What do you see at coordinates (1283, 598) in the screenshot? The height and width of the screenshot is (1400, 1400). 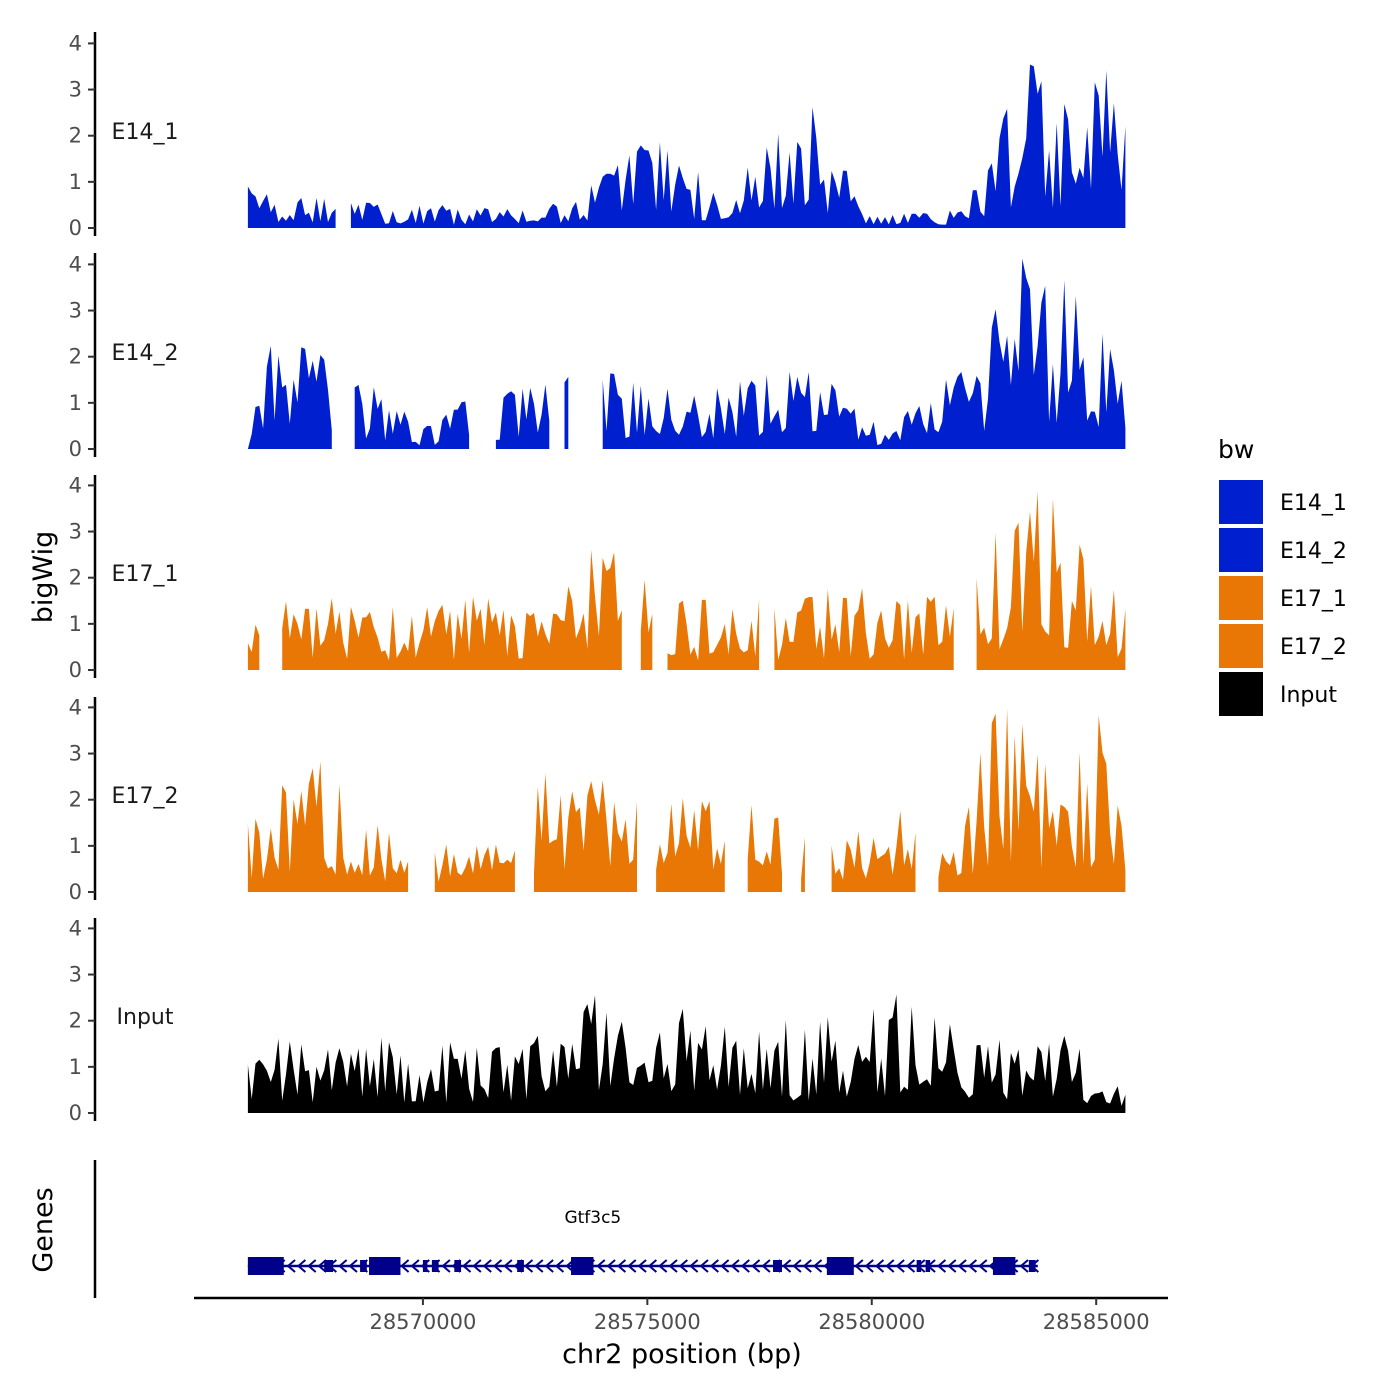 I see `legend-entry-E17_1: E17_1` at bounding box center [1283, 598].